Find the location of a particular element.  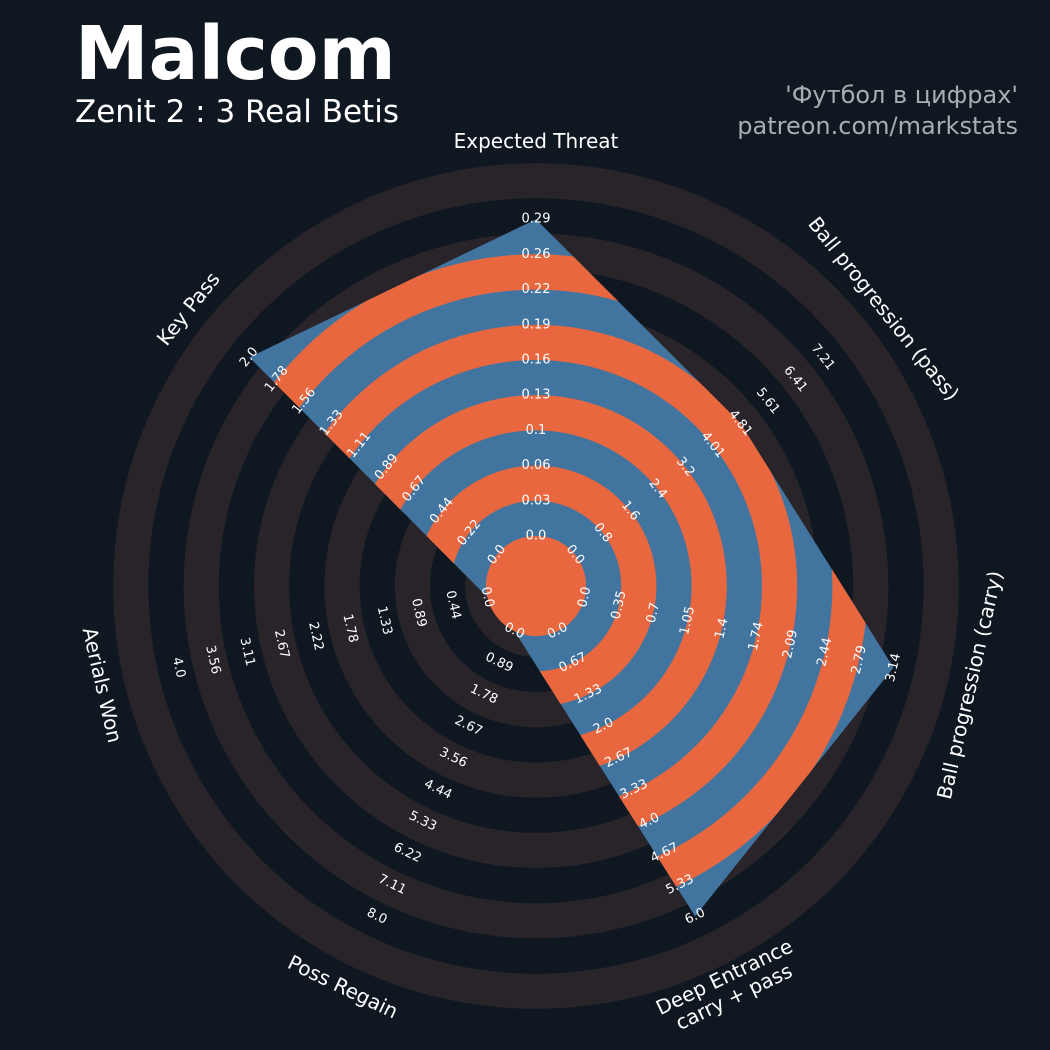

tick-label: 2.44 is located at coordinates (824, 652).